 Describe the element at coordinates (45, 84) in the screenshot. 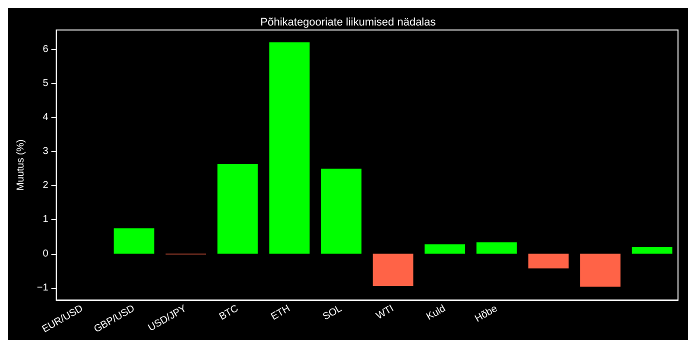

I see `y-tick-label: 5` at that location.